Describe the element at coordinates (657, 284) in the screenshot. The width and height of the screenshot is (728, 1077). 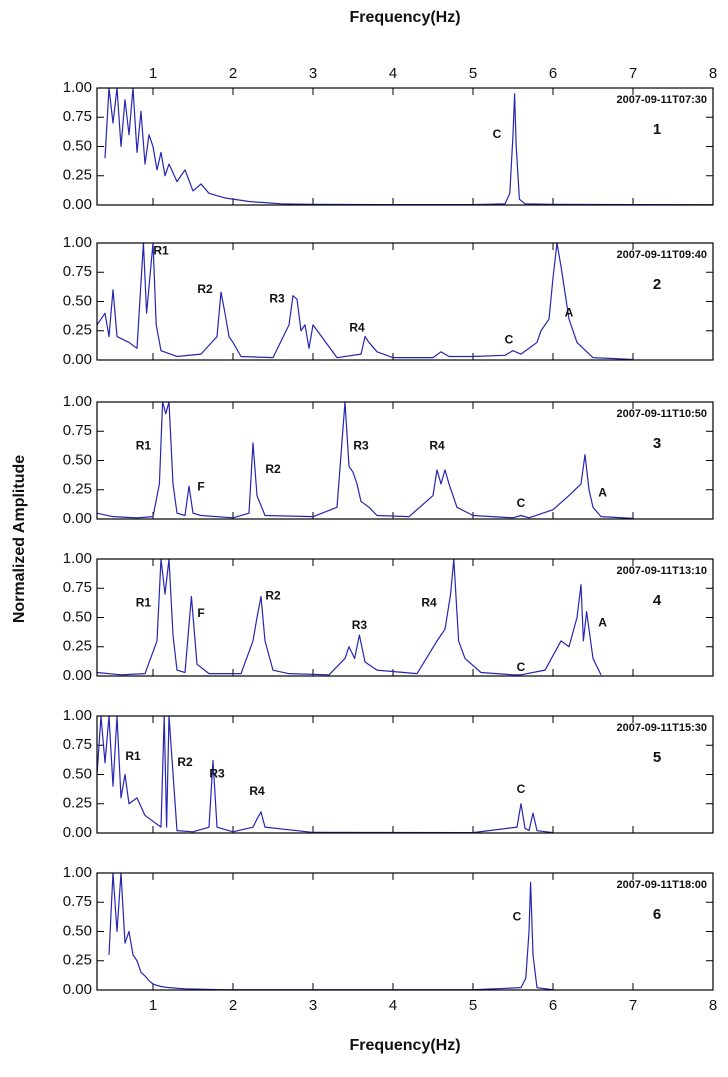
I see `panel-number: 2` at that location.